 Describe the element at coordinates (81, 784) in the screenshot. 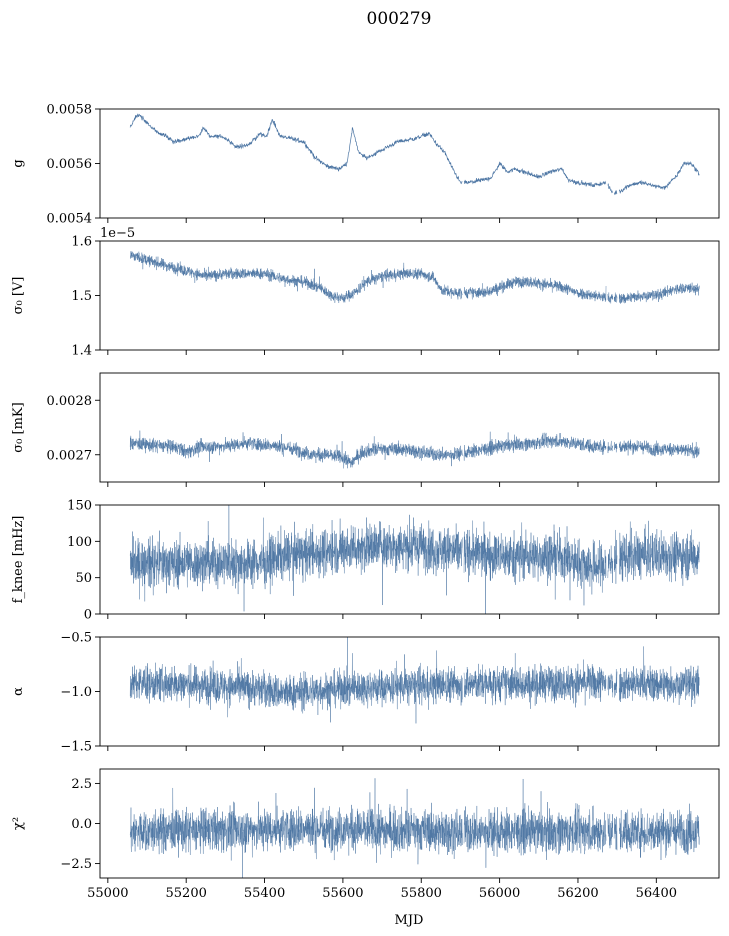

I see `y-tick-label: 2.5` at that location.